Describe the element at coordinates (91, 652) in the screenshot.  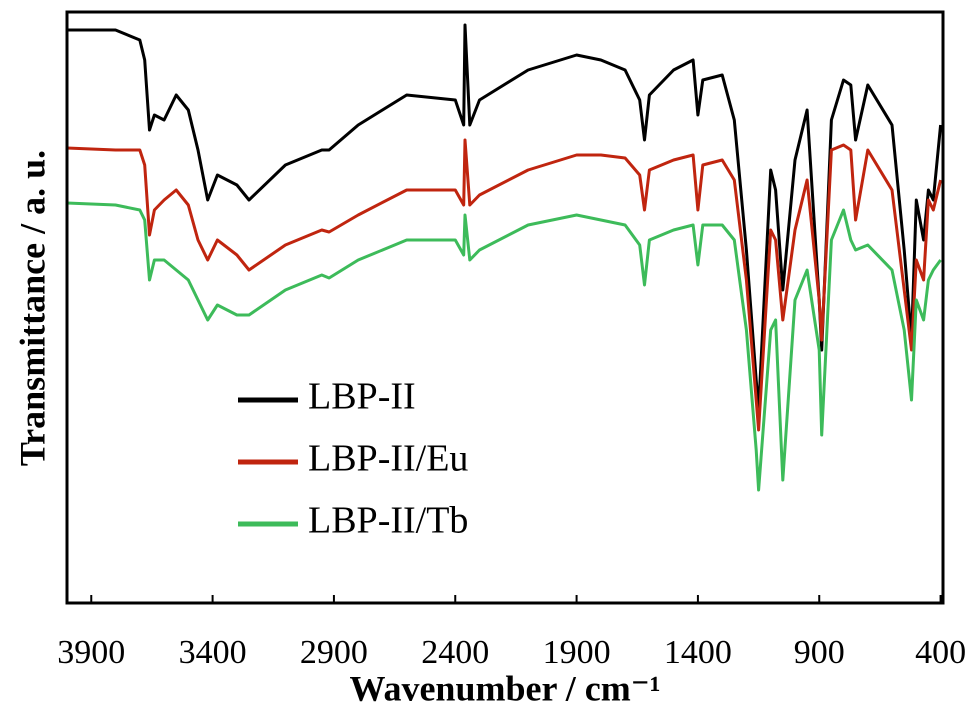
I see `x-tick-label: 3900` at that location.